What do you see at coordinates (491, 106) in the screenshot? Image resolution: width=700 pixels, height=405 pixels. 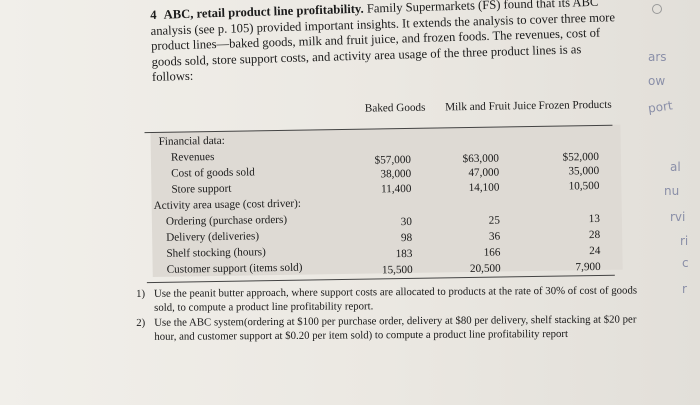 I see `column-header-milk-juice: Milk and Fruit Juice` at bounding box center [491, 106].